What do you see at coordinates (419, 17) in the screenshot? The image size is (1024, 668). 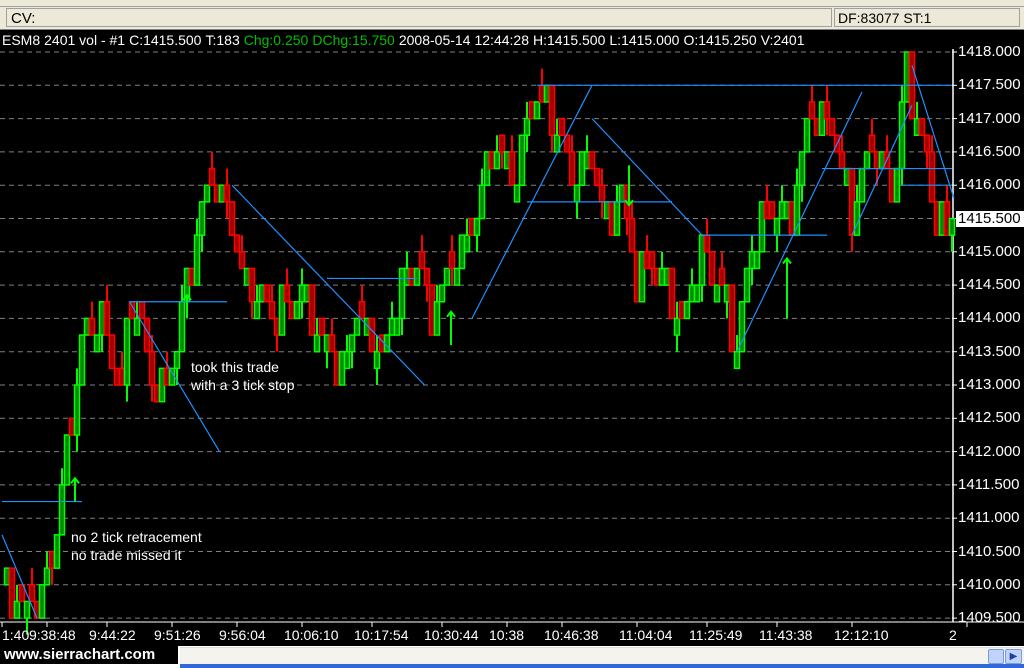 I see `cv-field: CV:` at bounding box center [419, 17].